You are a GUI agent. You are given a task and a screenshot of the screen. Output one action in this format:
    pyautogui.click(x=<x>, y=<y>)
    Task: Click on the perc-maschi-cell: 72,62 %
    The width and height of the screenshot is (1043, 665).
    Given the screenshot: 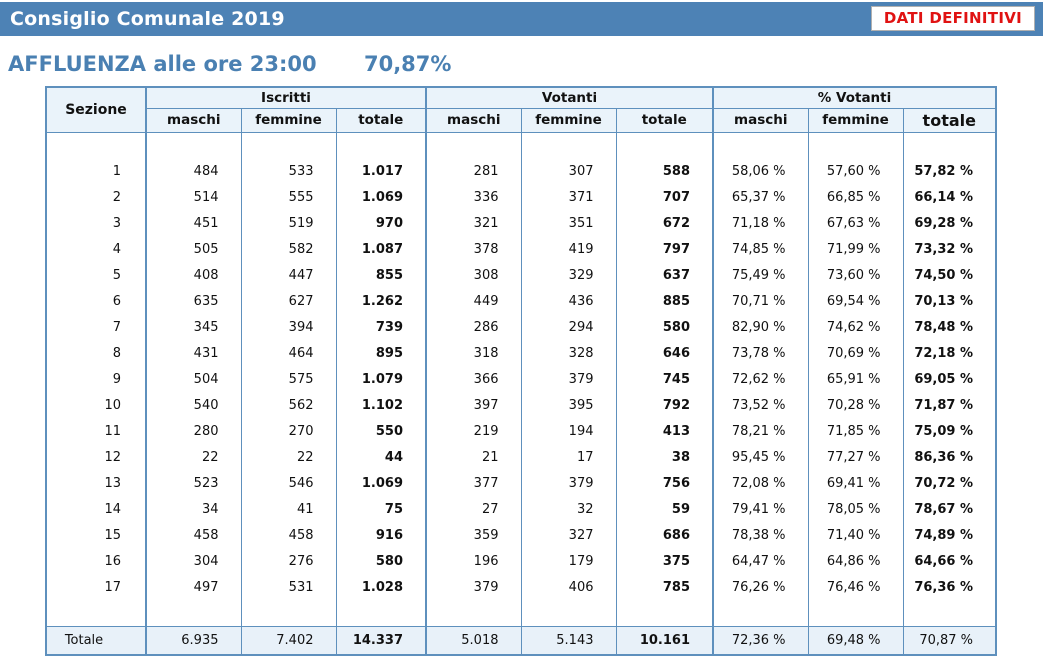 What is the action you would take?
    pyautogui.click(x=760, y=379)
    